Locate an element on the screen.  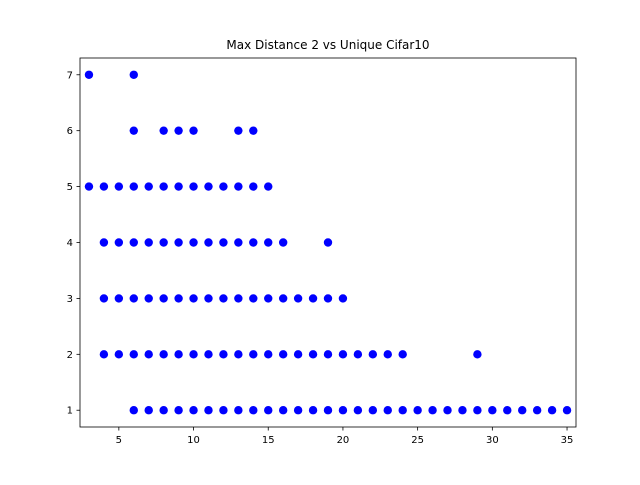
x-axis: 5 10 15 20 25 30 35 is located at coordinates (345, 436).